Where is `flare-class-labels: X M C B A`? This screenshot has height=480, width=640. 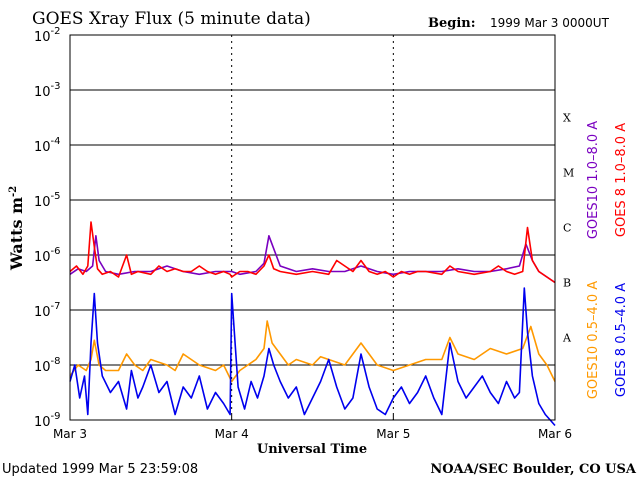
flare-class-labels: X M C B A is located at coordinates (568, 228).